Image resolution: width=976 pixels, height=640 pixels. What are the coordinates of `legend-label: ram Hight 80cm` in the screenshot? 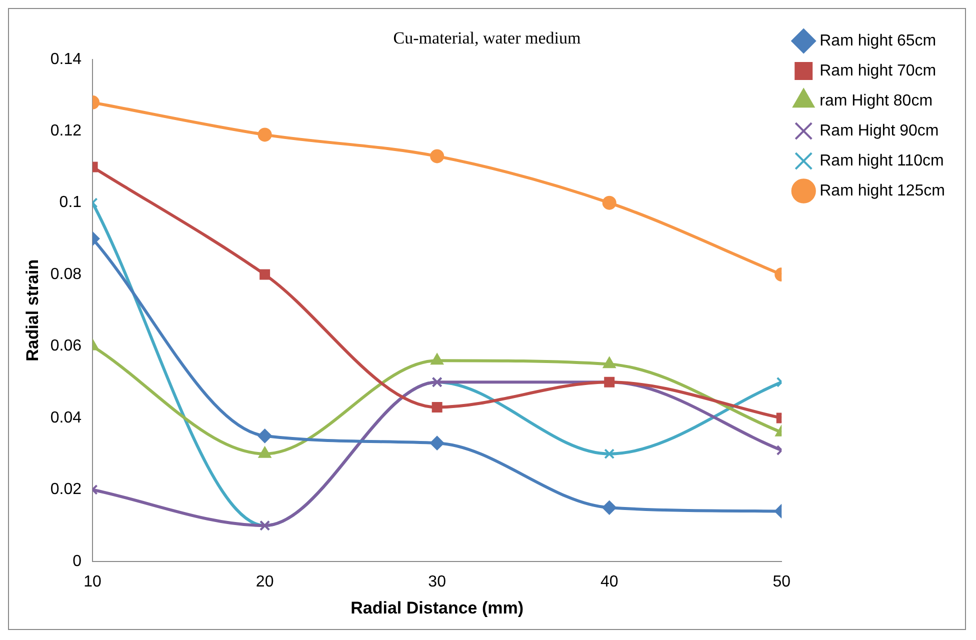 It's located at (876, 101).